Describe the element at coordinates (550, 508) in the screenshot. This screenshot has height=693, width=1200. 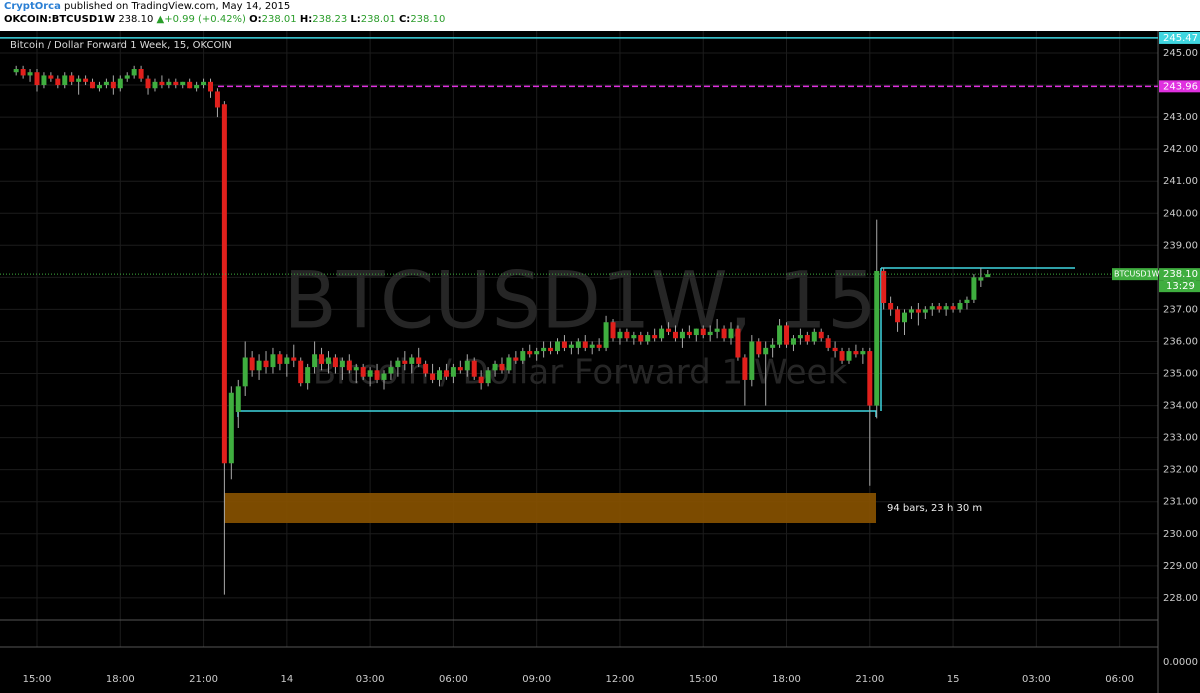
I see `date-range-box` at that location.